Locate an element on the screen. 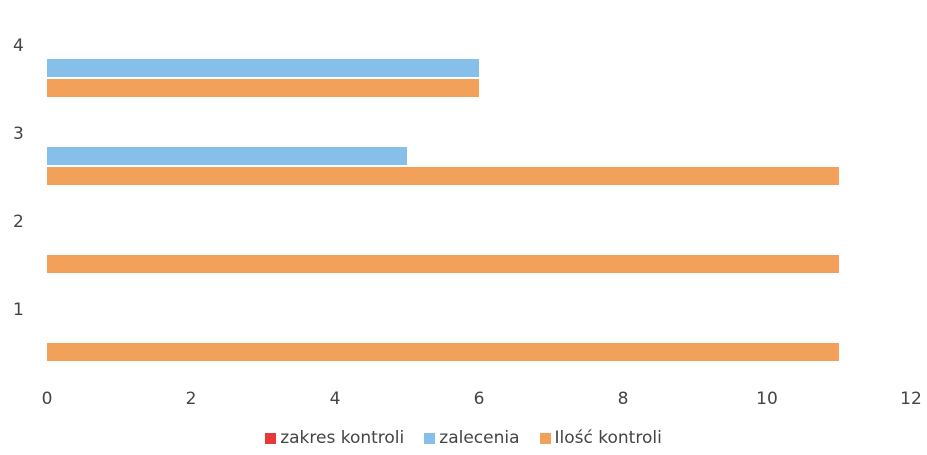 The image size is (927, 455). x-axis-ticks: 0 2 4 6 8 10 12 is located at coordinates (482, 399).